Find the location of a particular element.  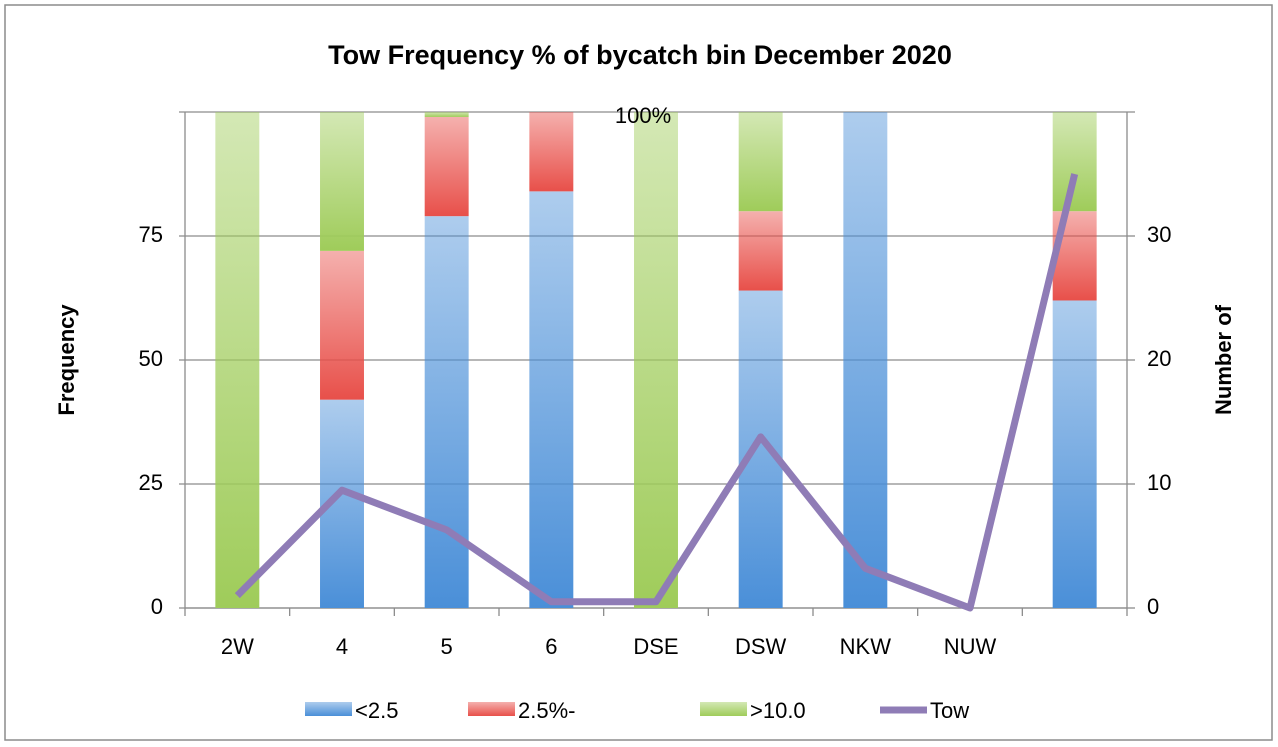

x-tick-label: DSE is located at coordinates (655, 646).